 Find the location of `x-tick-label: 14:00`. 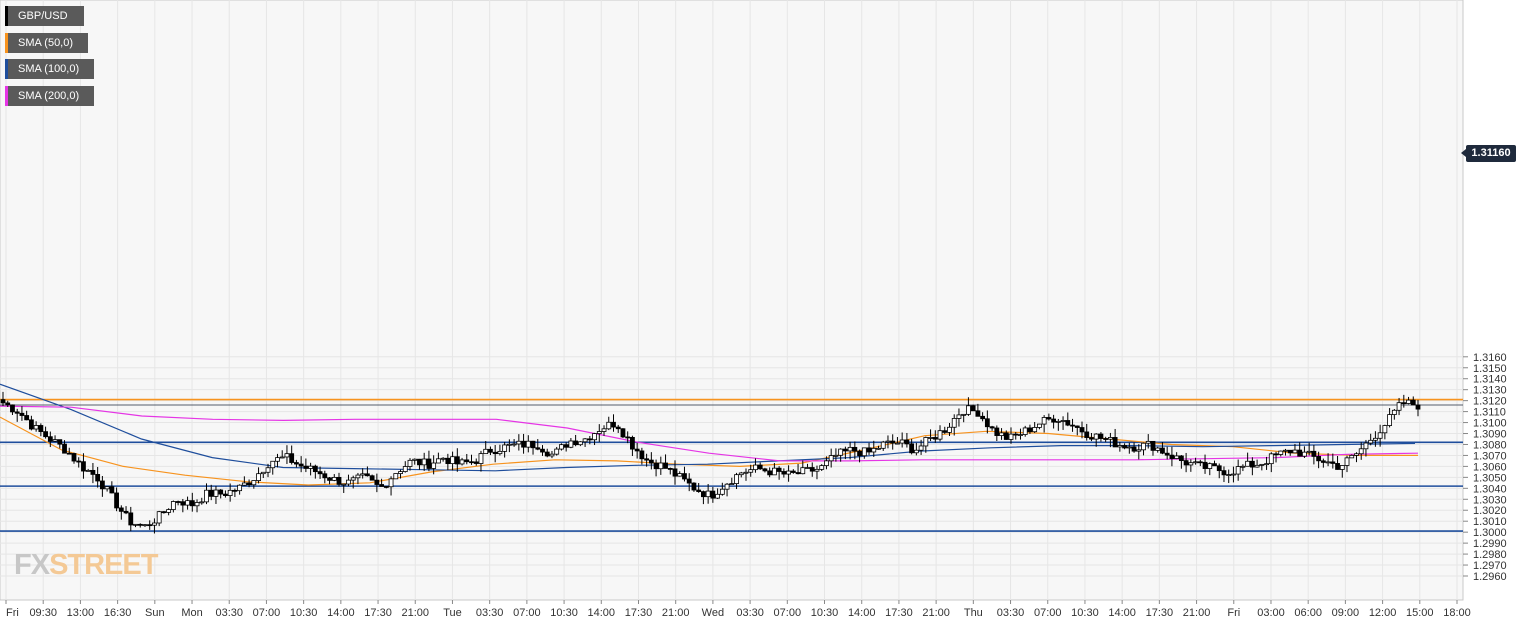

x-tick-label: 14:00 is located at coordinates (341, 613).